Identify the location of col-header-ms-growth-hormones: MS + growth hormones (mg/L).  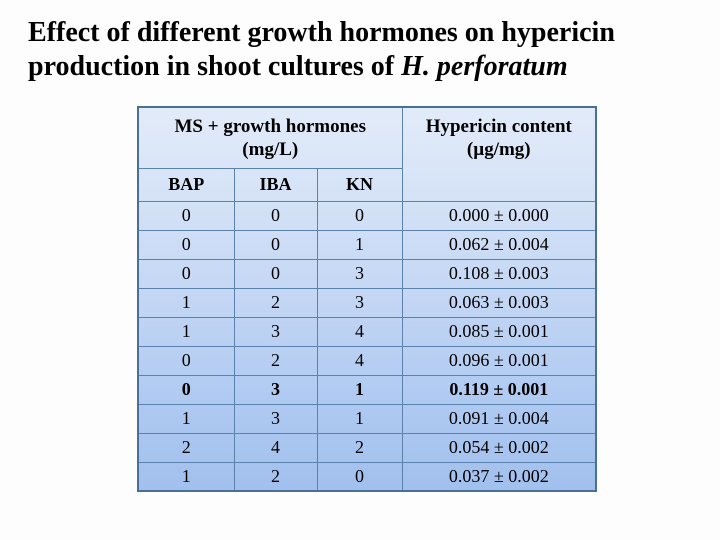
(270, 137).